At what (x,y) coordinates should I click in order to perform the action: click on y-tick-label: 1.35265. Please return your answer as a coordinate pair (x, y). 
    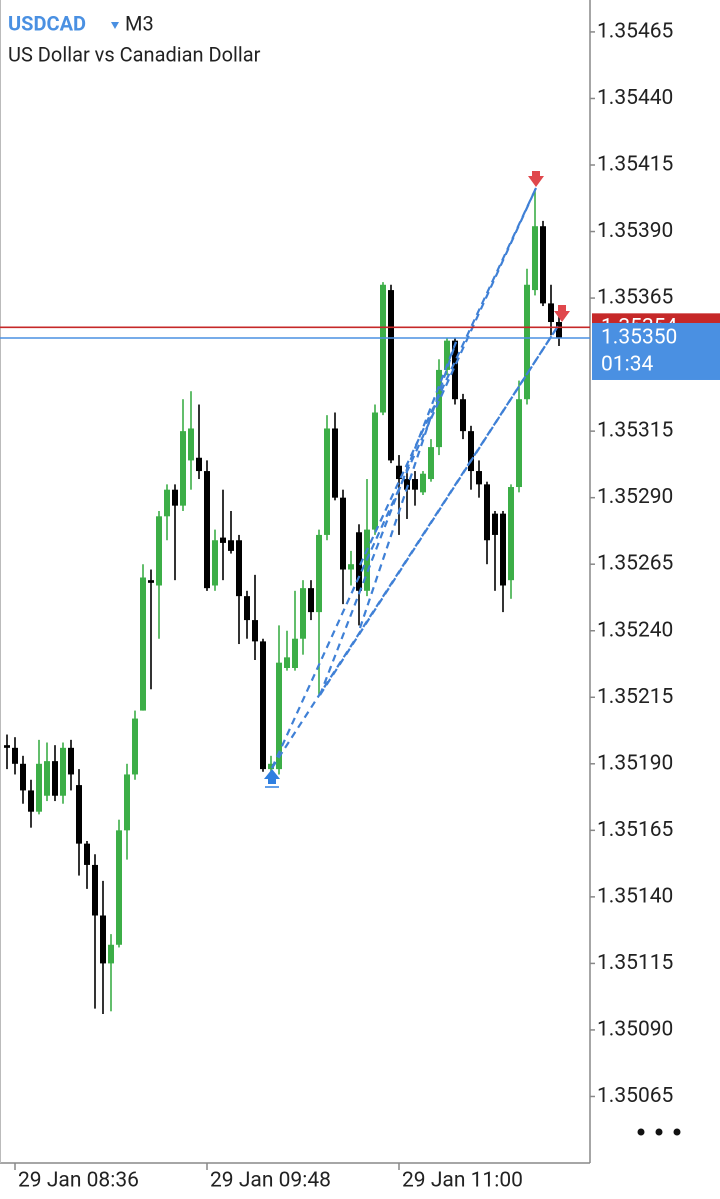
    Looking at the image, I should click on (635, 564).